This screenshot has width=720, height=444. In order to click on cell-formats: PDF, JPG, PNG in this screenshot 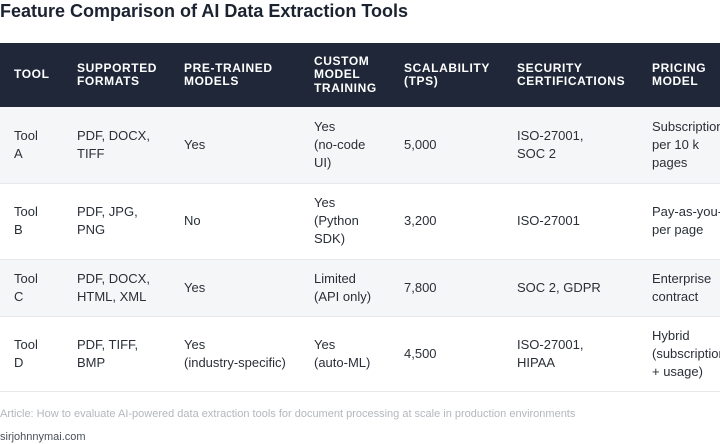, I will do `click(116, 221)`.